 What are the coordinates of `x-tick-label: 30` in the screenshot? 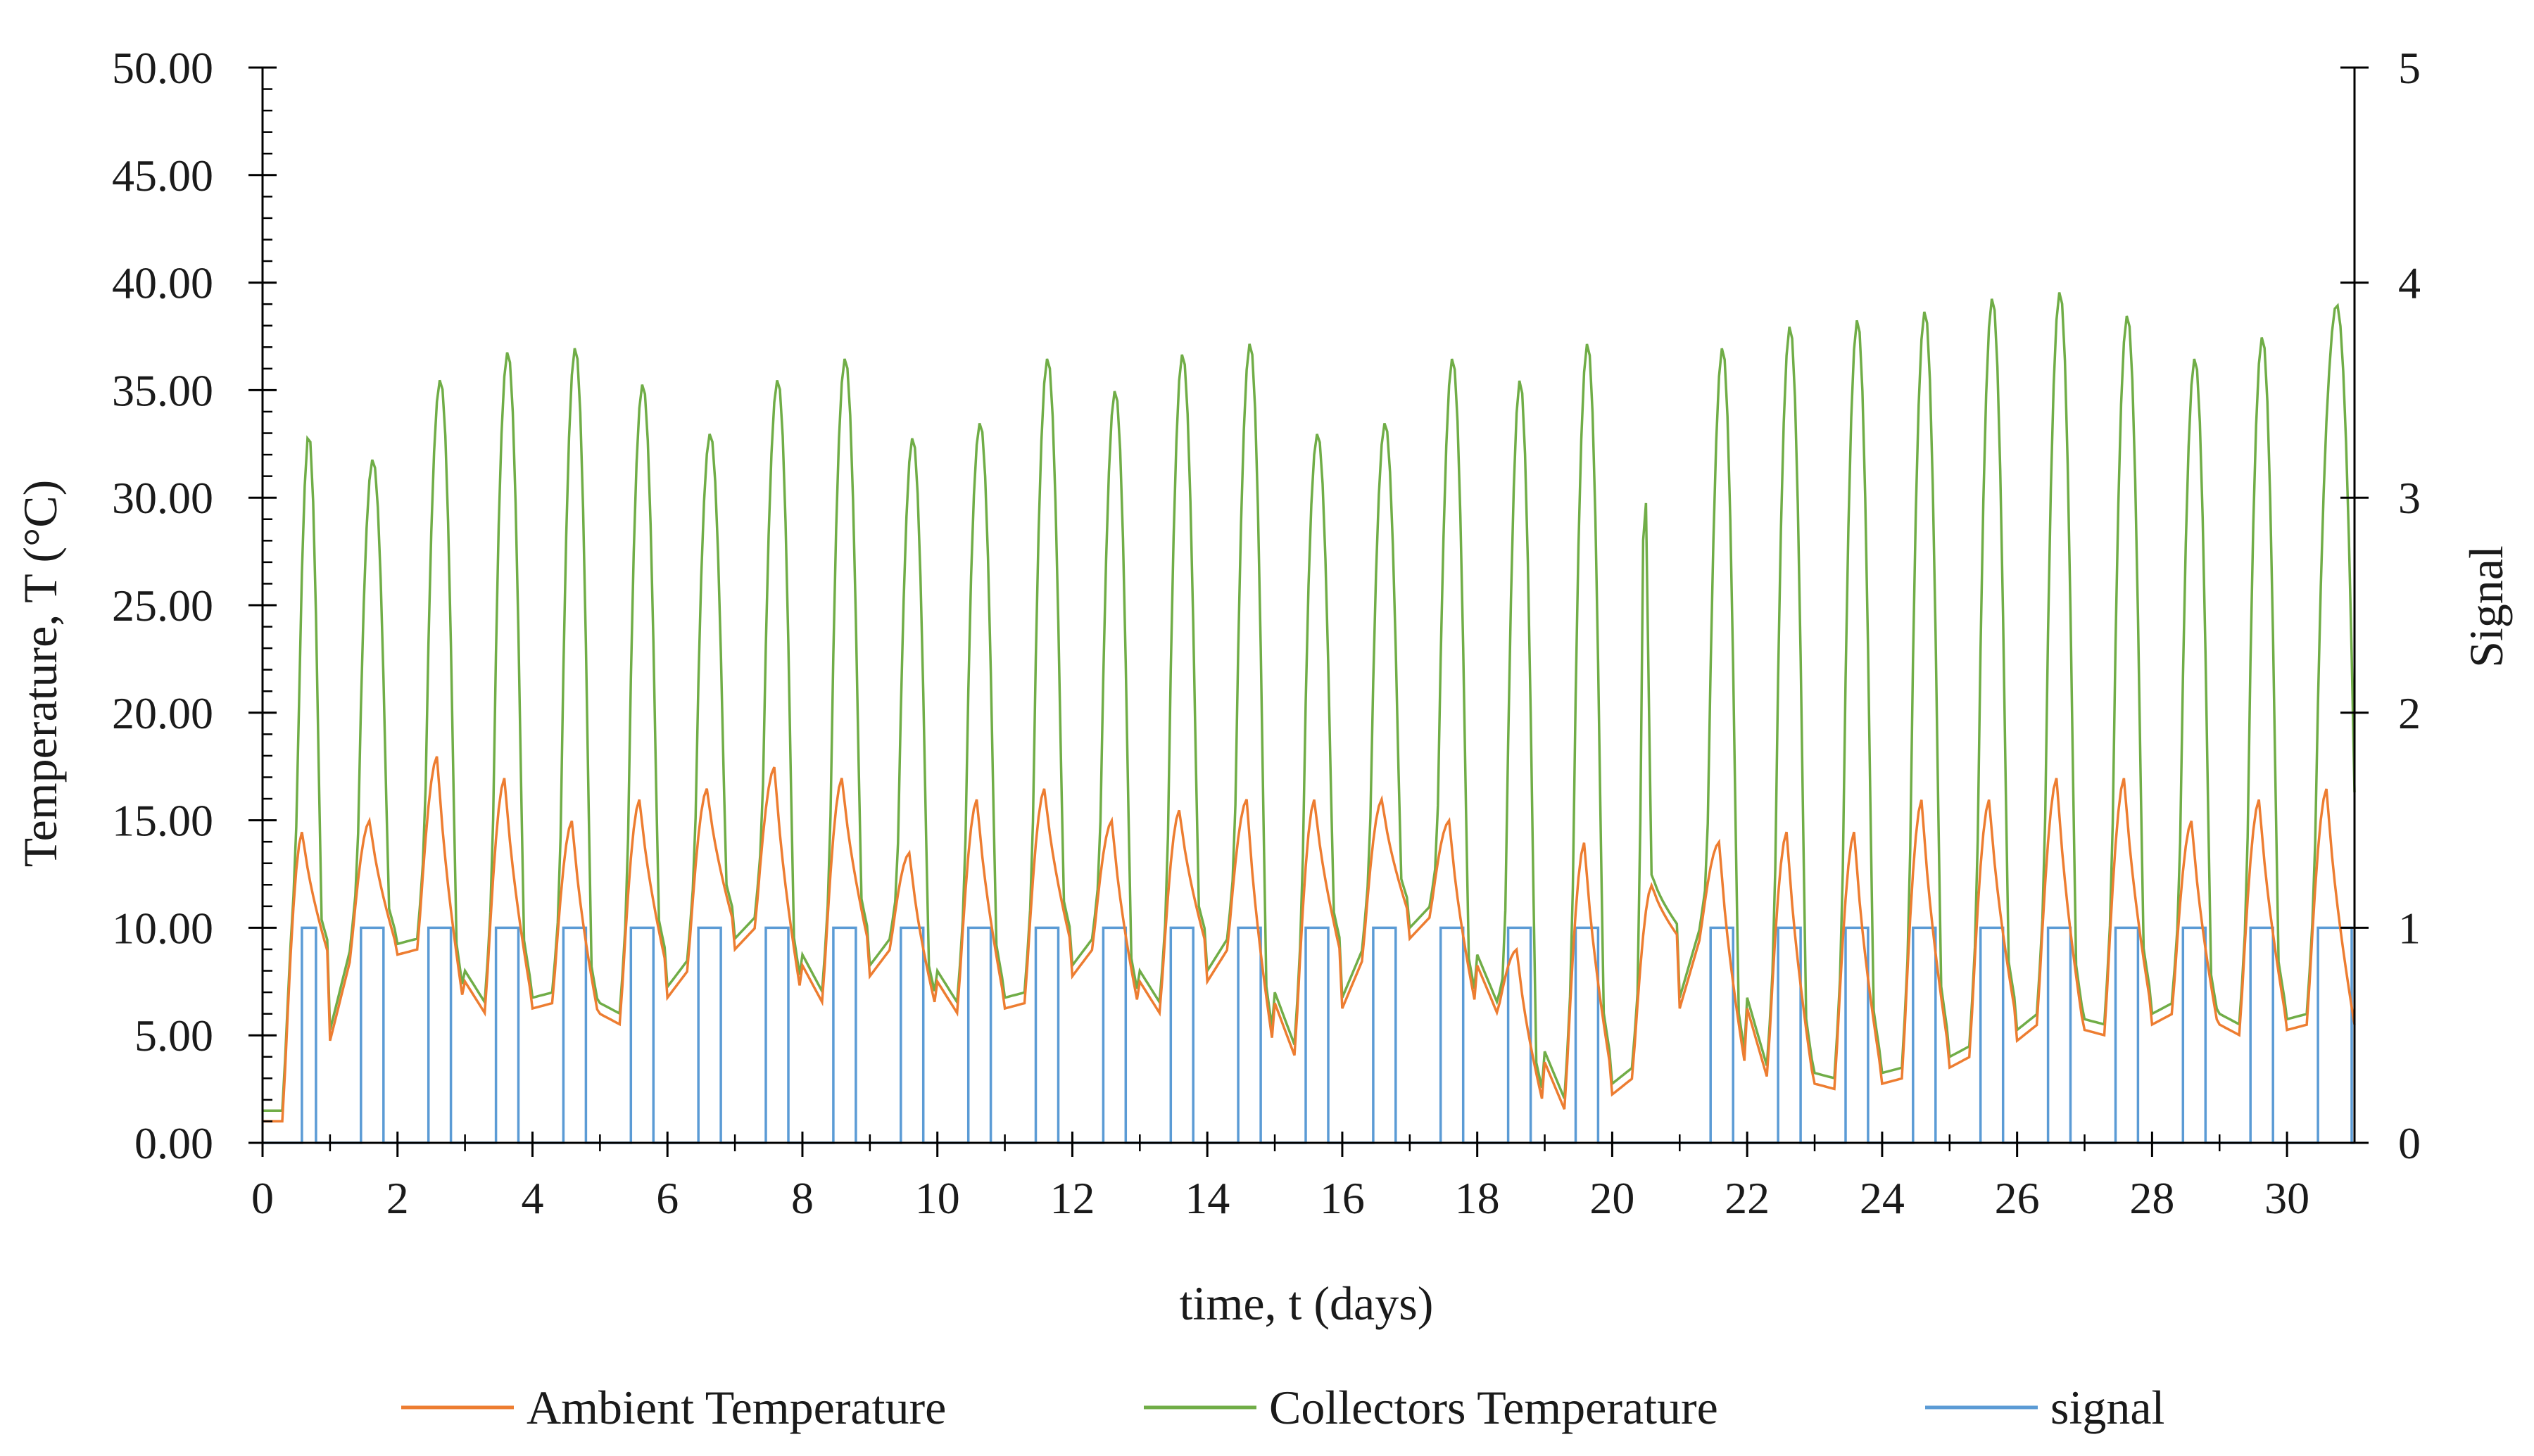 It's located at (2286, 1198).